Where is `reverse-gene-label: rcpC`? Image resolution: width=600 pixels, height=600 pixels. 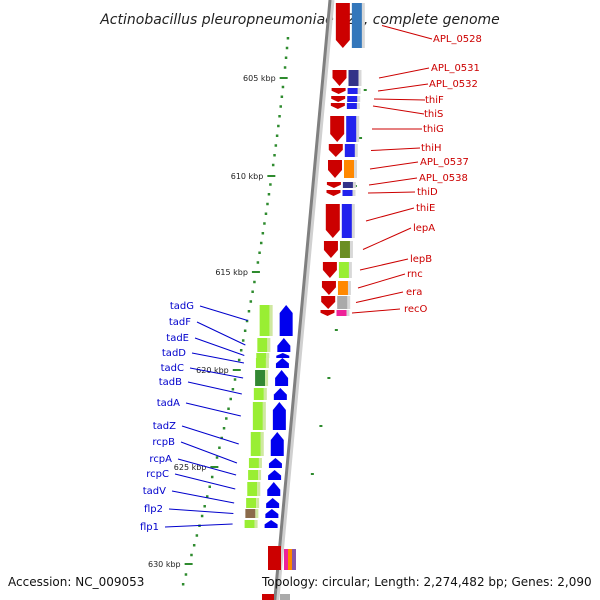
reverse-gene-label: rcpC is located at coordinates (157, 474).